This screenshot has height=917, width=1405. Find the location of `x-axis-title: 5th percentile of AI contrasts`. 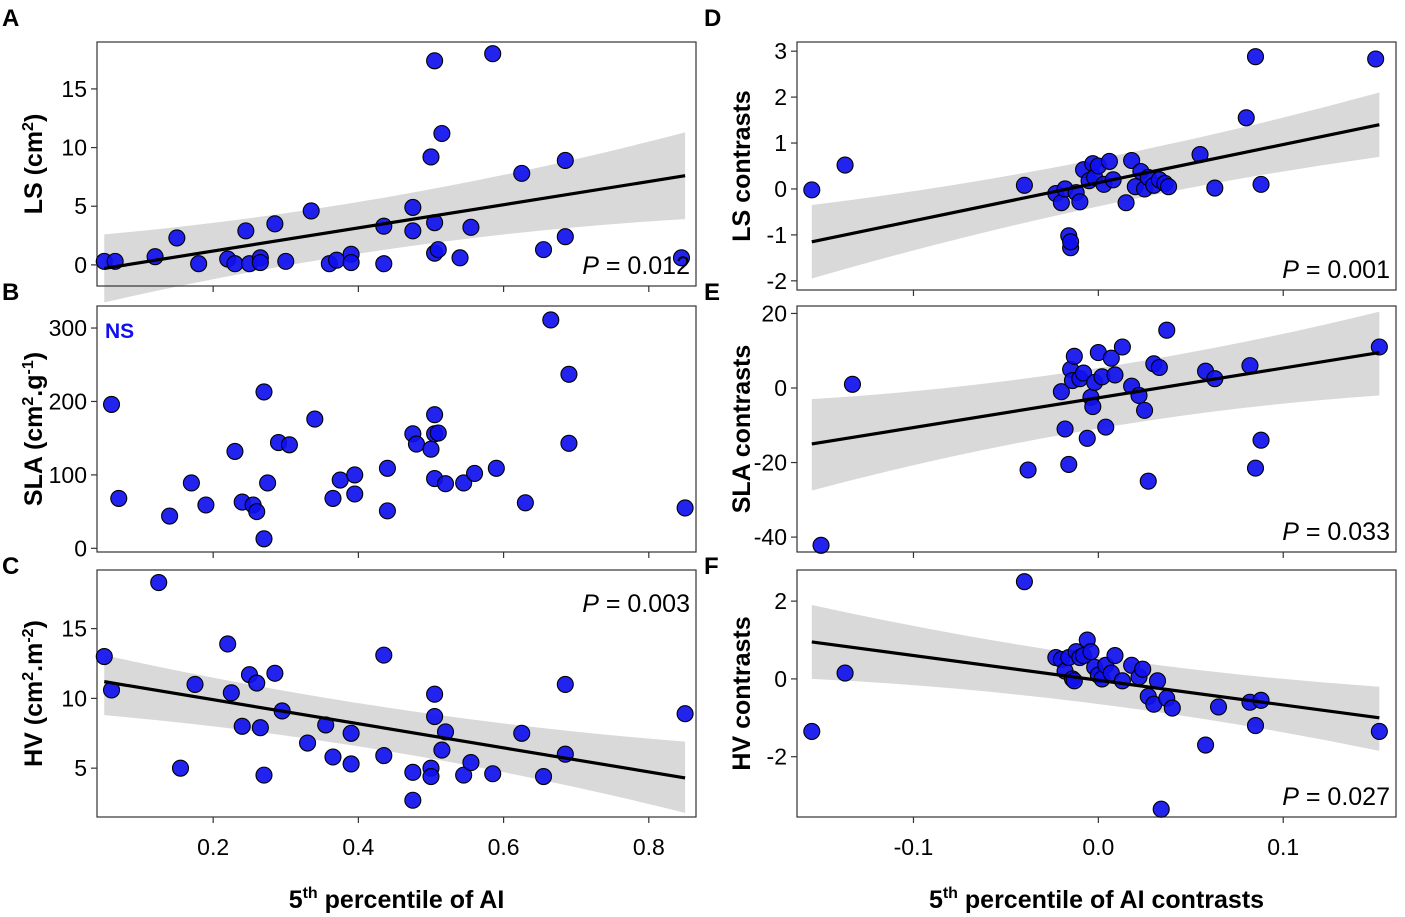

x-axis-title: 5th percentile of AI contrasts is located at coordinates (1096, 899).